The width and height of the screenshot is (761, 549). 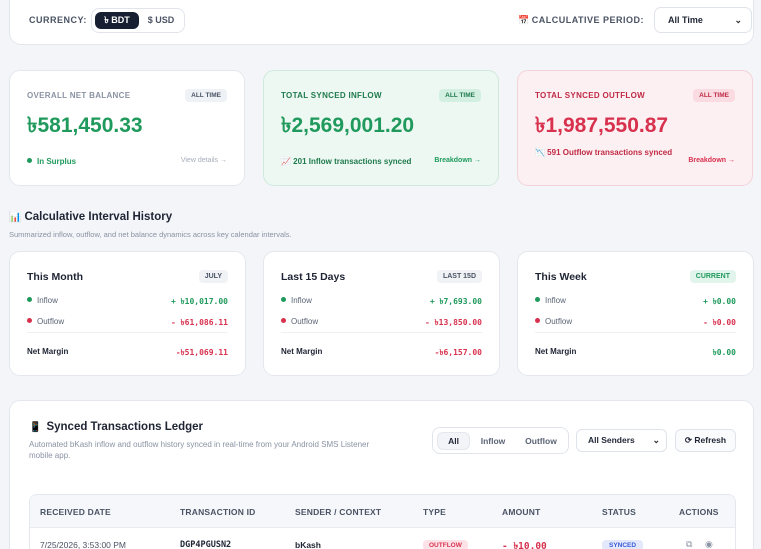 I want to click on period-label-text: CALCULATIVE PERIOD:, so click(x=588, y=20).